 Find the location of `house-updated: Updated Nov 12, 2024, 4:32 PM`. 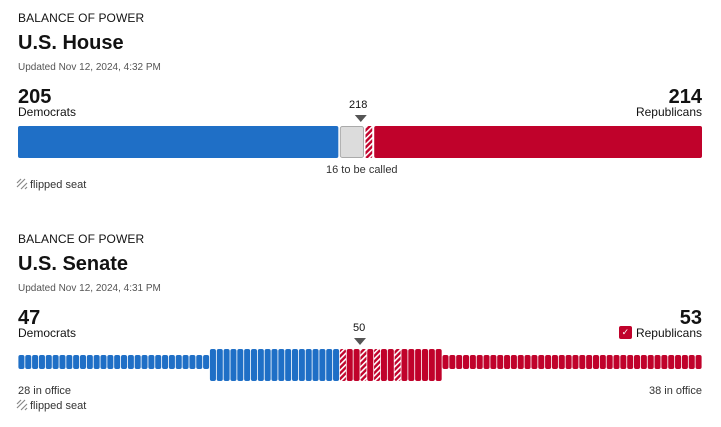

house-updated: Updated Nov 12, 2024, 4:32 PM is located at coordinates (89, 67).